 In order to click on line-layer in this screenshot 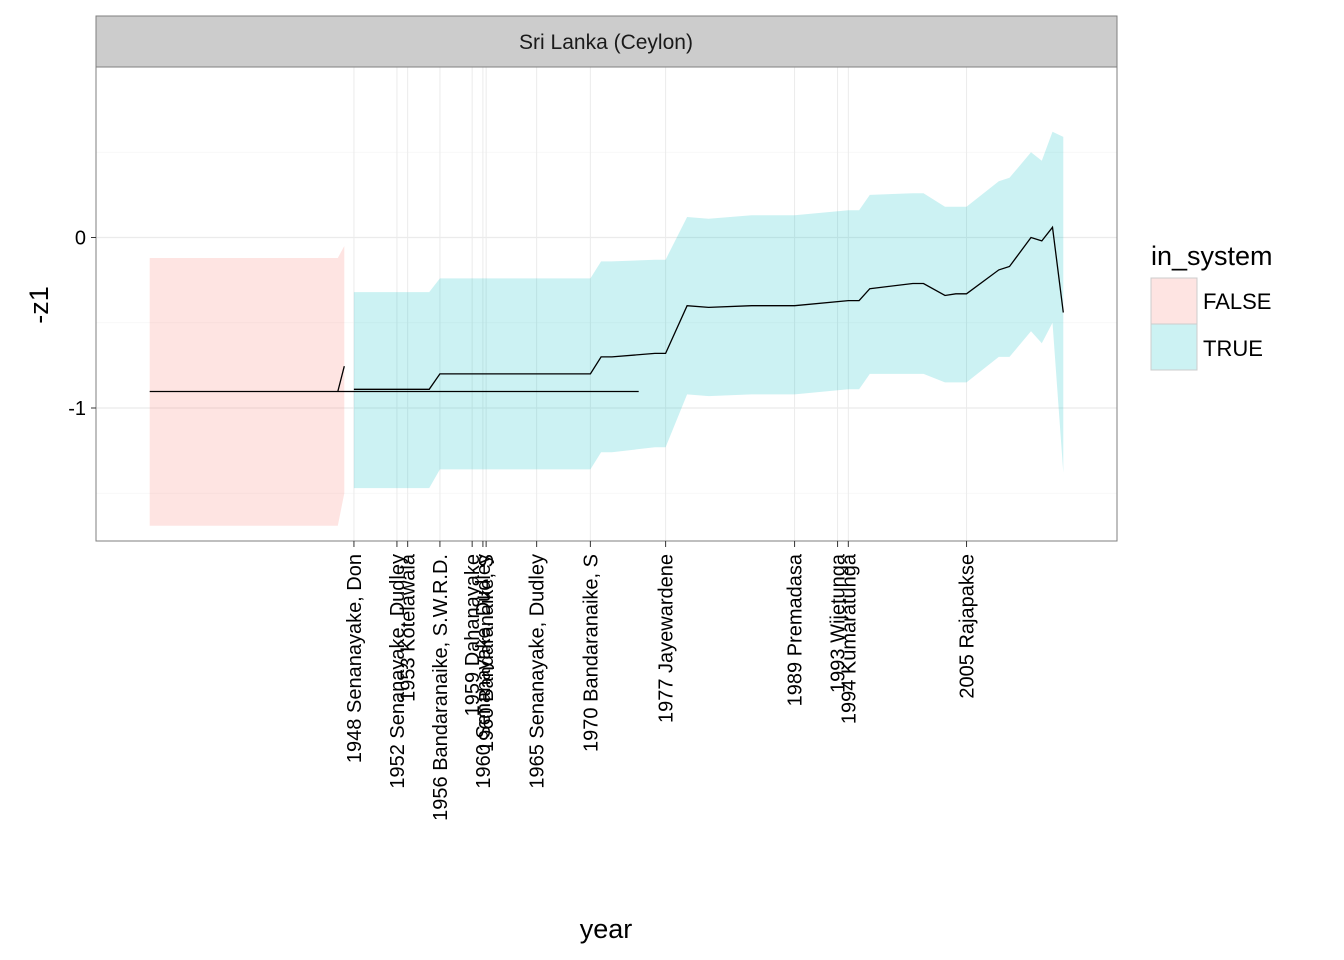, I will do `click(606, 309)`.